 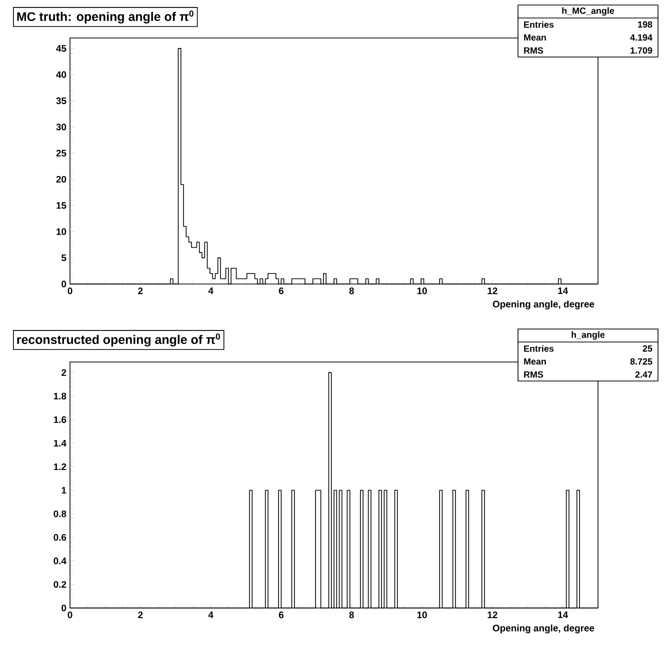 What do you see at coordinates (588, 11) in the screenshot?
I see `text: h_MC_angle` at bounding box center [588, 11].